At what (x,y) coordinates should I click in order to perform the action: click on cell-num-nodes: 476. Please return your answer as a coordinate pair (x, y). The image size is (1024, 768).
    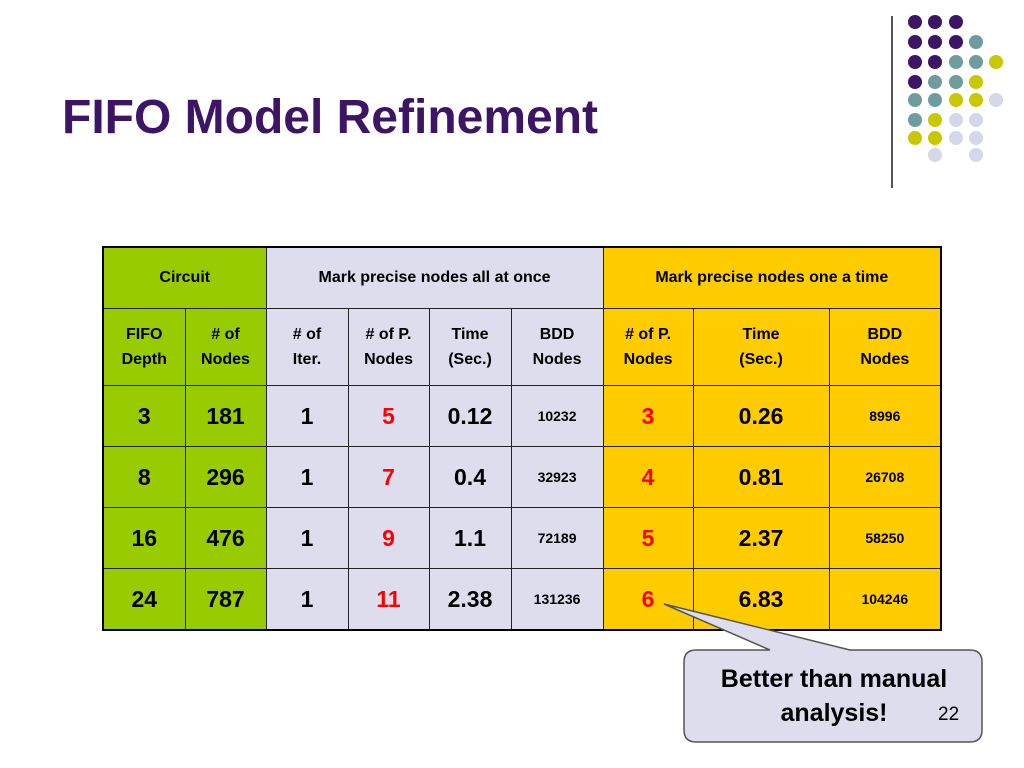
    Looking at the image, I should click on (225, 538).